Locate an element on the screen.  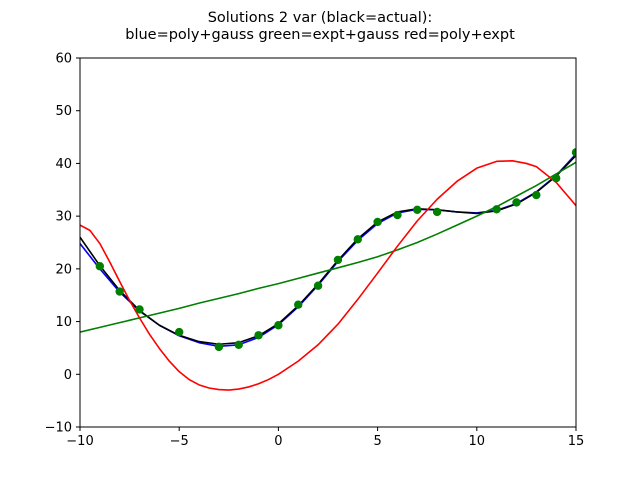
x-tick-label: −5 is located at coordinates (179, 441).